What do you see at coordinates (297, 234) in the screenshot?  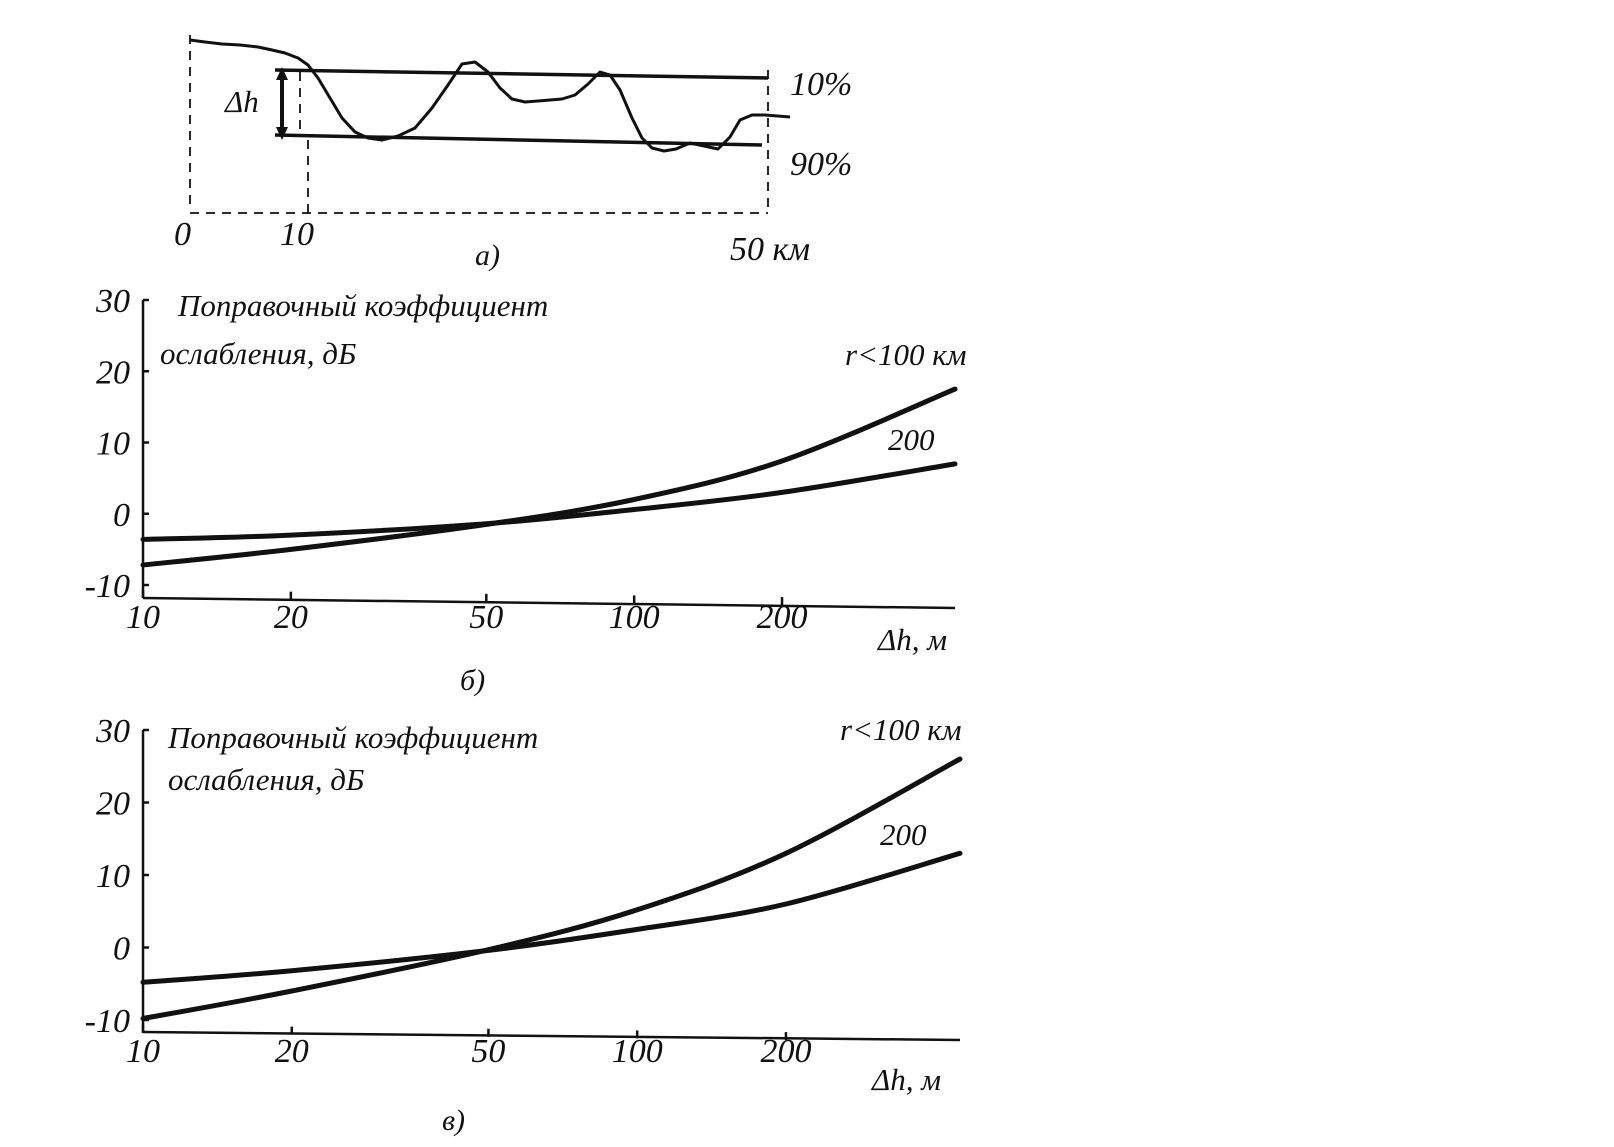 I see `profile-x-tick-10: 10` at bounding box center [297, 234].